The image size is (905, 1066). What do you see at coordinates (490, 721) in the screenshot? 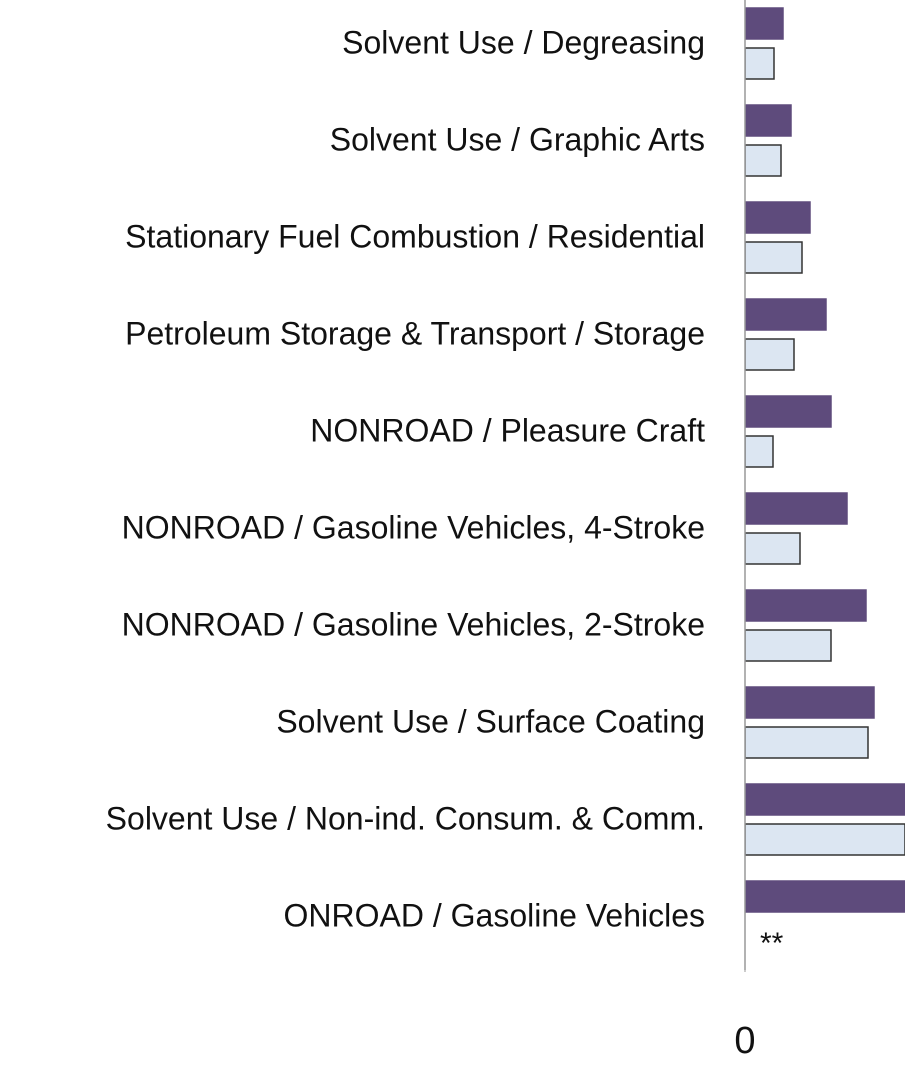
I see `category-label: Solvent Use / Surface Coating` at bounding box center [490, 721].